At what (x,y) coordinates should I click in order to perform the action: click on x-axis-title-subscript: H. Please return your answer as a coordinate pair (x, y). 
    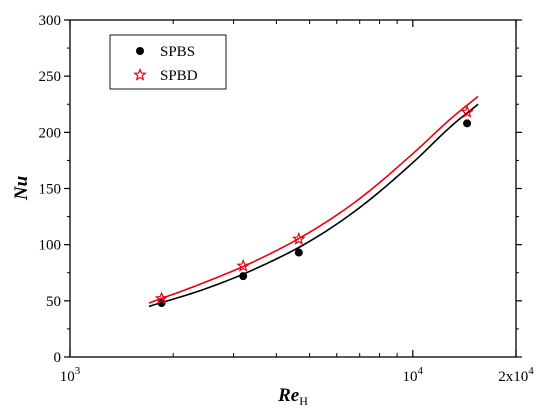
    Looking at the image, I should click on (303, 401).